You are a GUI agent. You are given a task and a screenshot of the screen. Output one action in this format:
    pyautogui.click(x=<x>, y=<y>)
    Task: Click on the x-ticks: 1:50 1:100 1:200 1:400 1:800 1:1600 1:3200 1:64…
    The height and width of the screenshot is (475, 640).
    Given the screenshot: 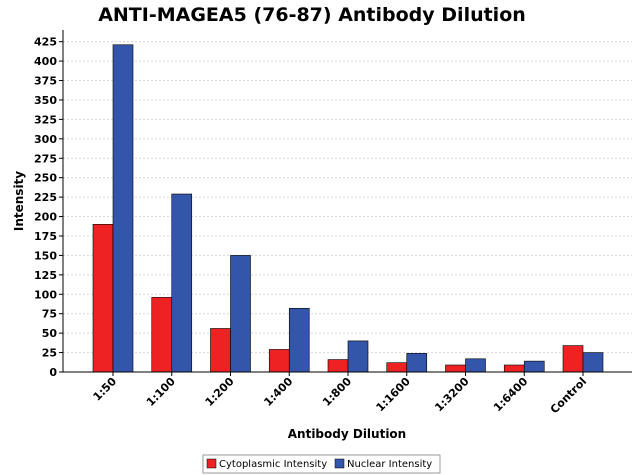 What is the action you would take?
    pyautogui.click(x=340, y=394)
    